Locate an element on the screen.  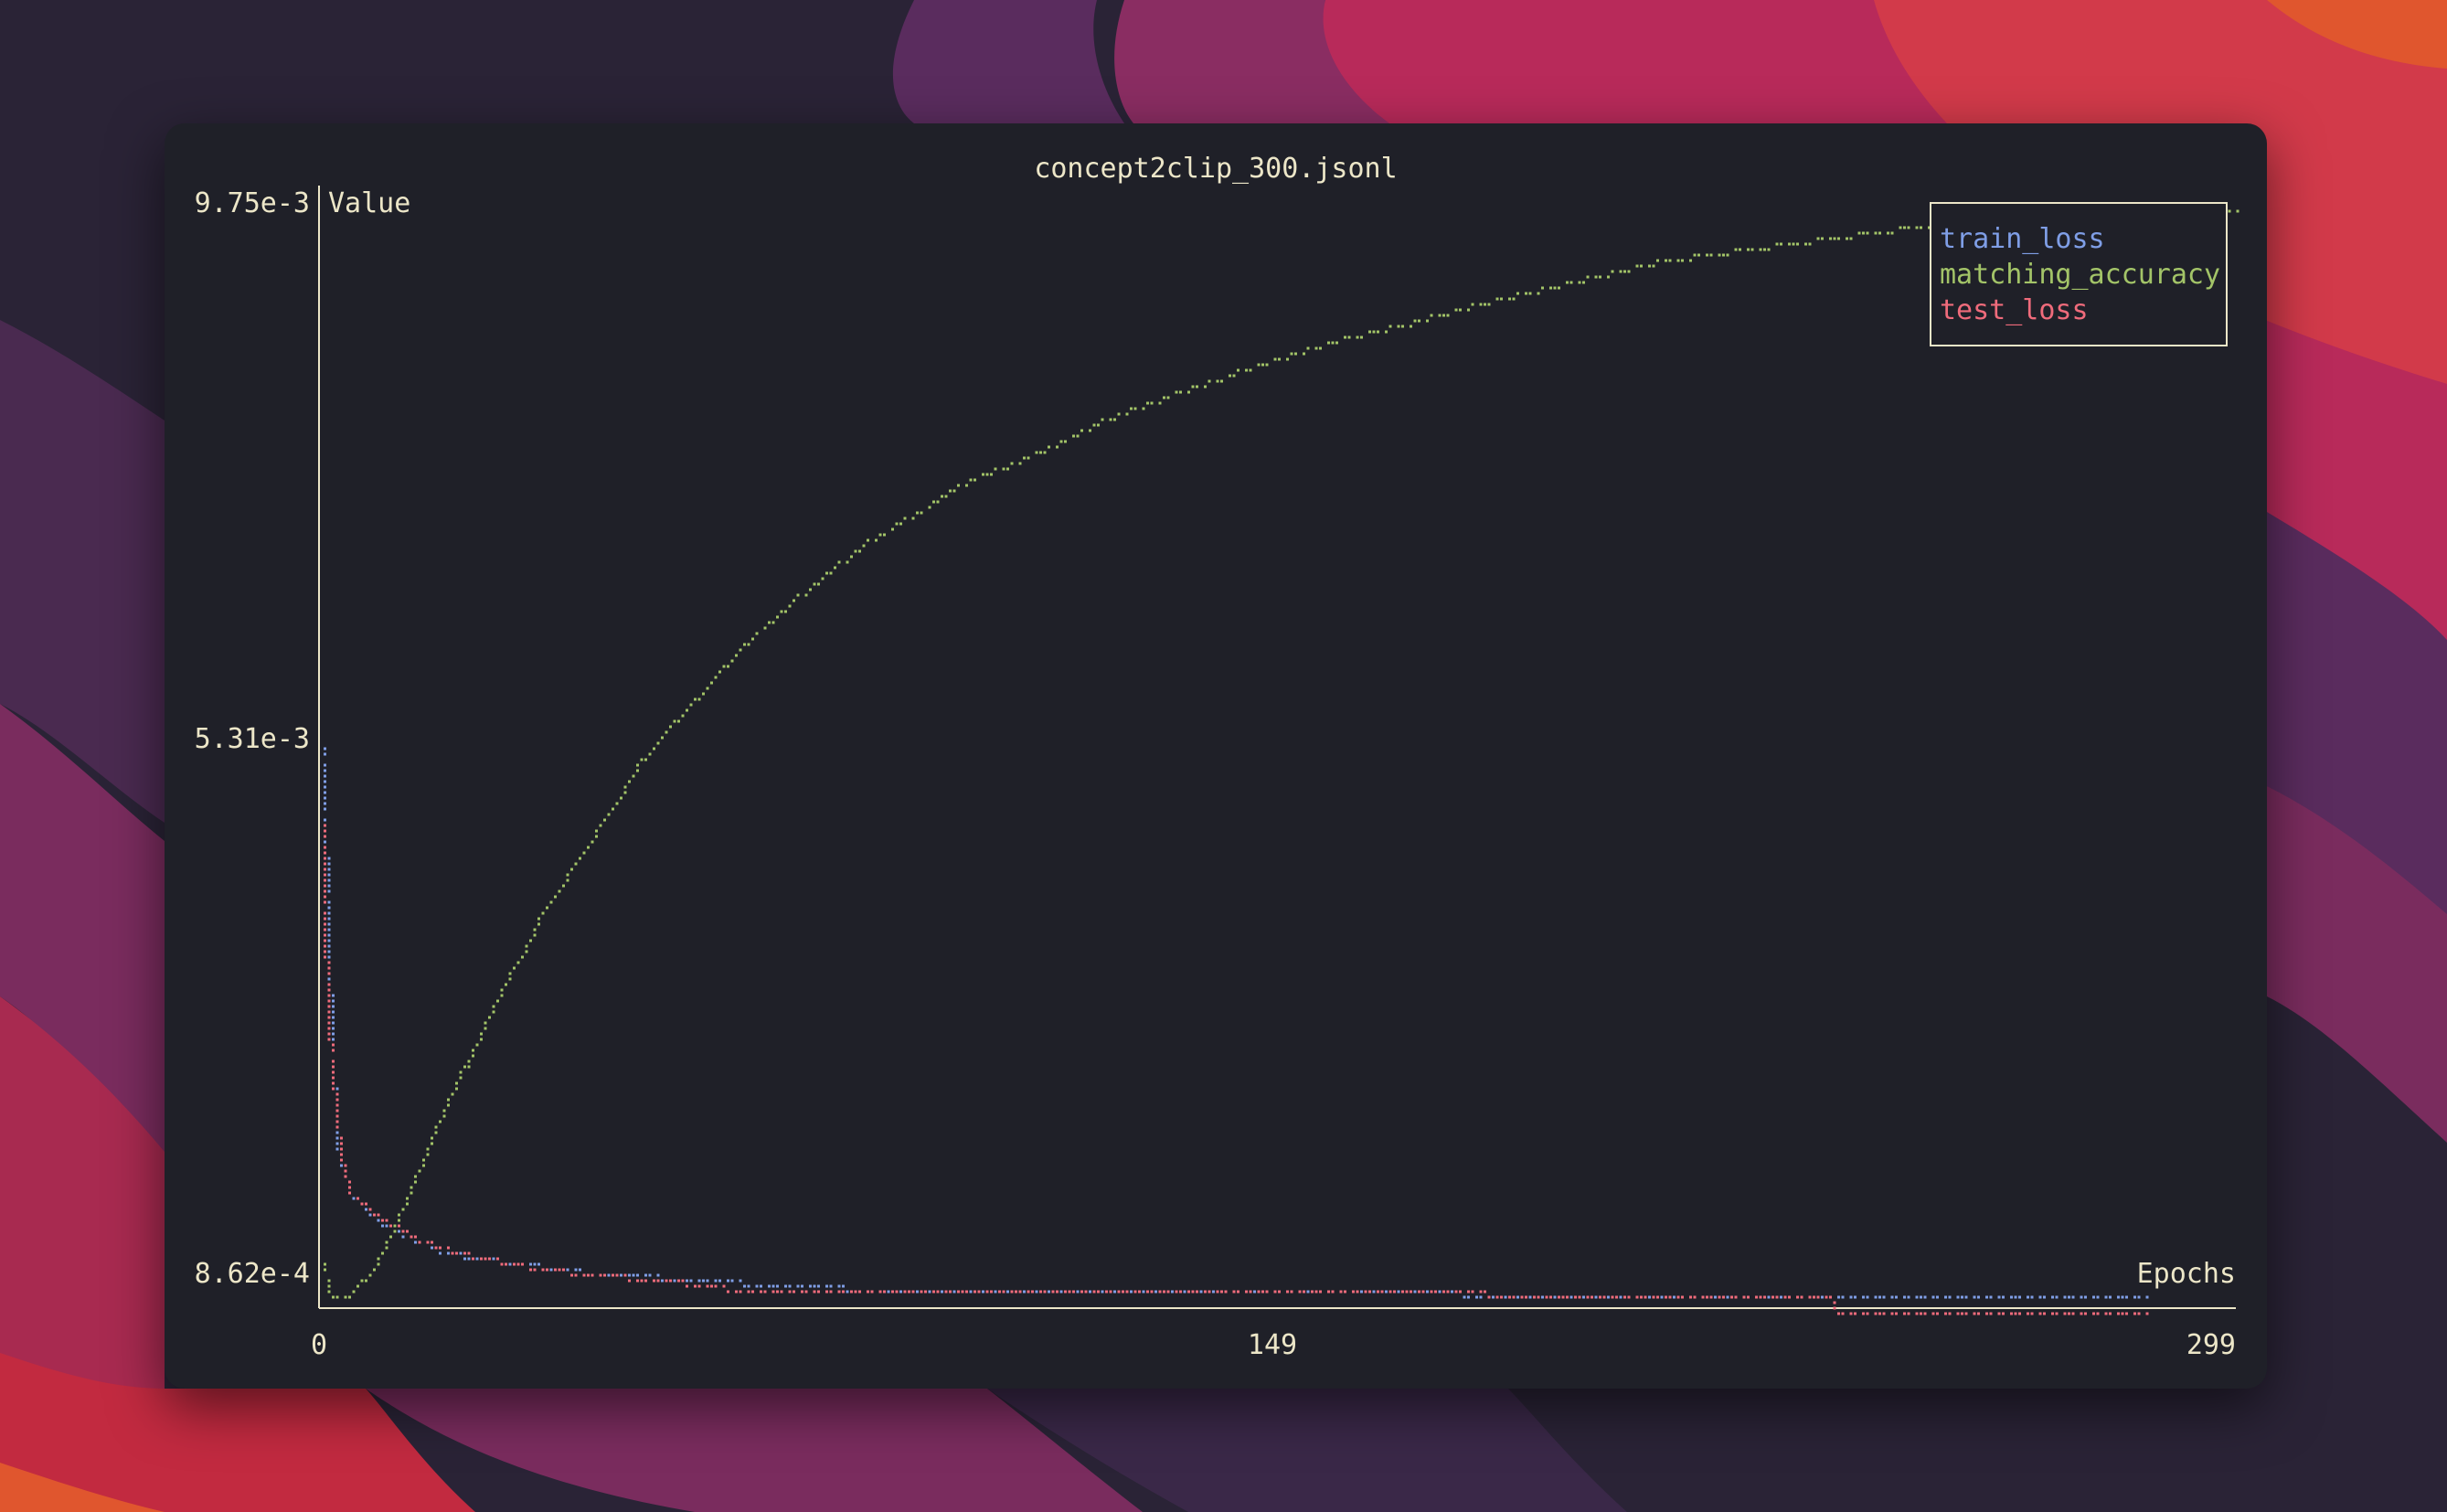
chart-title: concept2clip_300.jsonl is located at coordinates (1215, 169).